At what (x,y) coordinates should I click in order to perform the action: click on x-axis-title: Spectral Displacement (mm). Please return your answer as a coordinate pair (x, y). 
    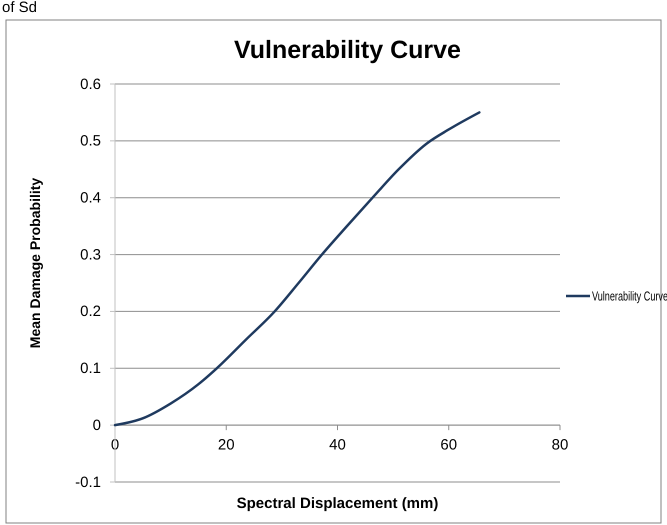
    Looking at the image, I should click on (337, 503).